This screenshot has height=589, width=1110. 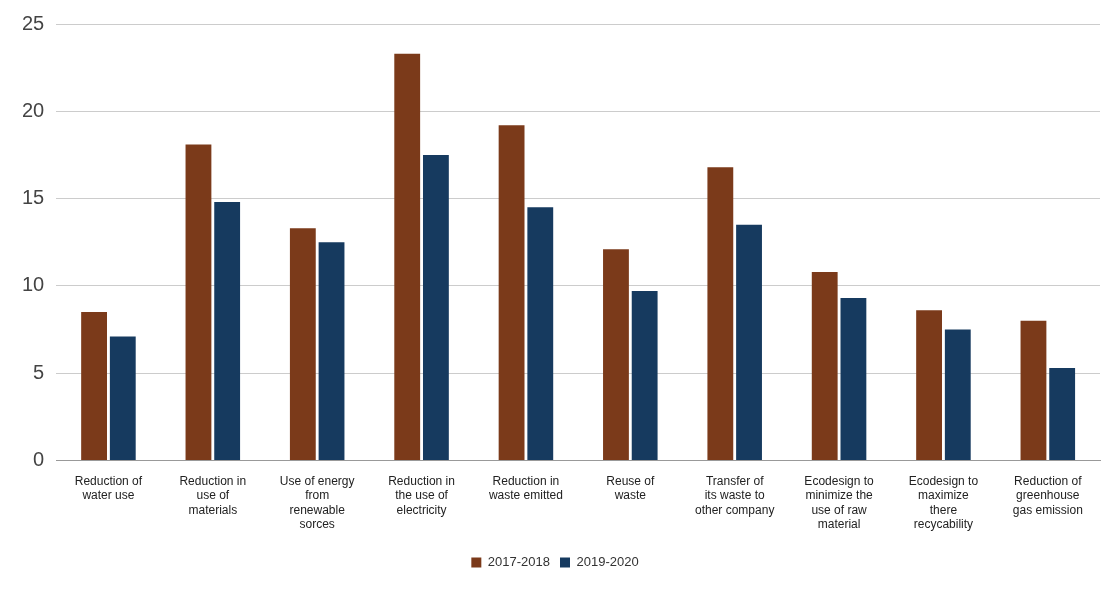 What do you see at coordinates (525, 488) in the screenshot?
I see `x-tick-label: Reduction in waste emitted` at bounding box center [525, 488].